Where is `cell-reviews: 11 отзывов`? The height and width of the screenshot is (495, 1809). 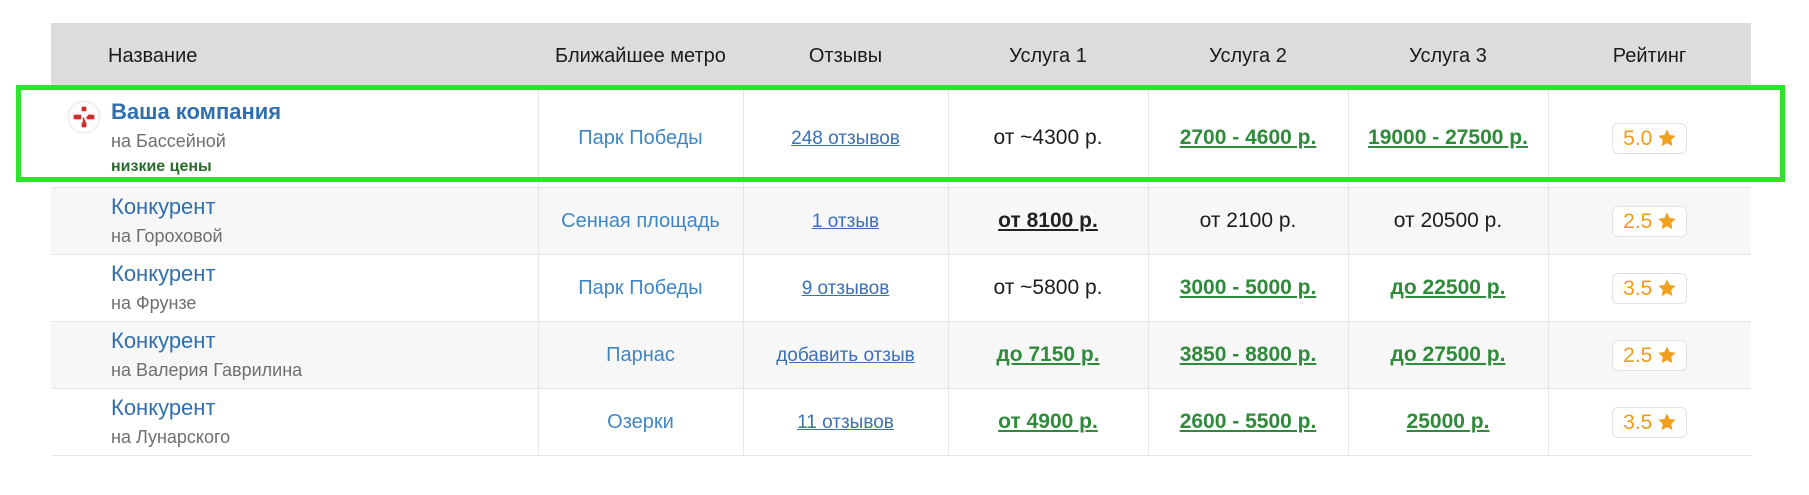
cell-reviews: 11 отзывов is located at coordinates (846, 422).